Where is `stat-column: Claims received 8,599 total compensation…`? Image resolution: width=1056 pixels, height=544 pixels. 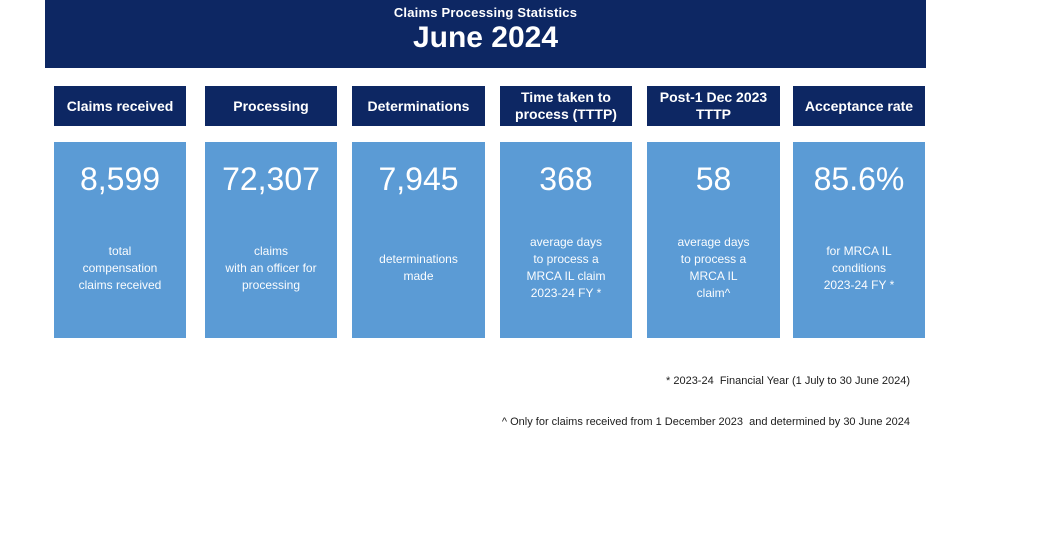 stat-column: Claims received 8,599 total compensation… is located at coordinates (120, 212).